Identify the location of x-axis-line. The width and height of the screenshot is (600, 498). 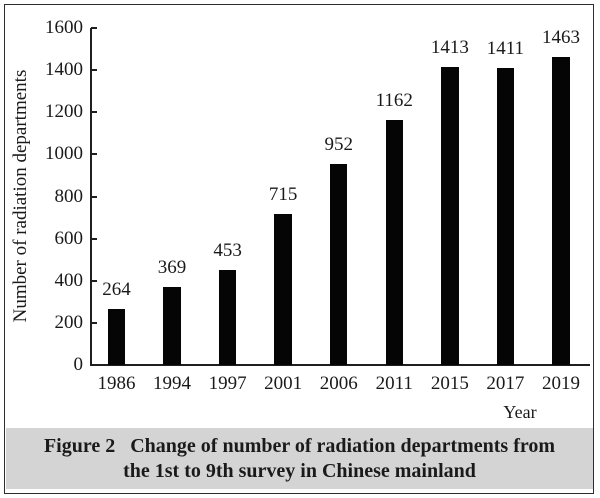
(340, 365).